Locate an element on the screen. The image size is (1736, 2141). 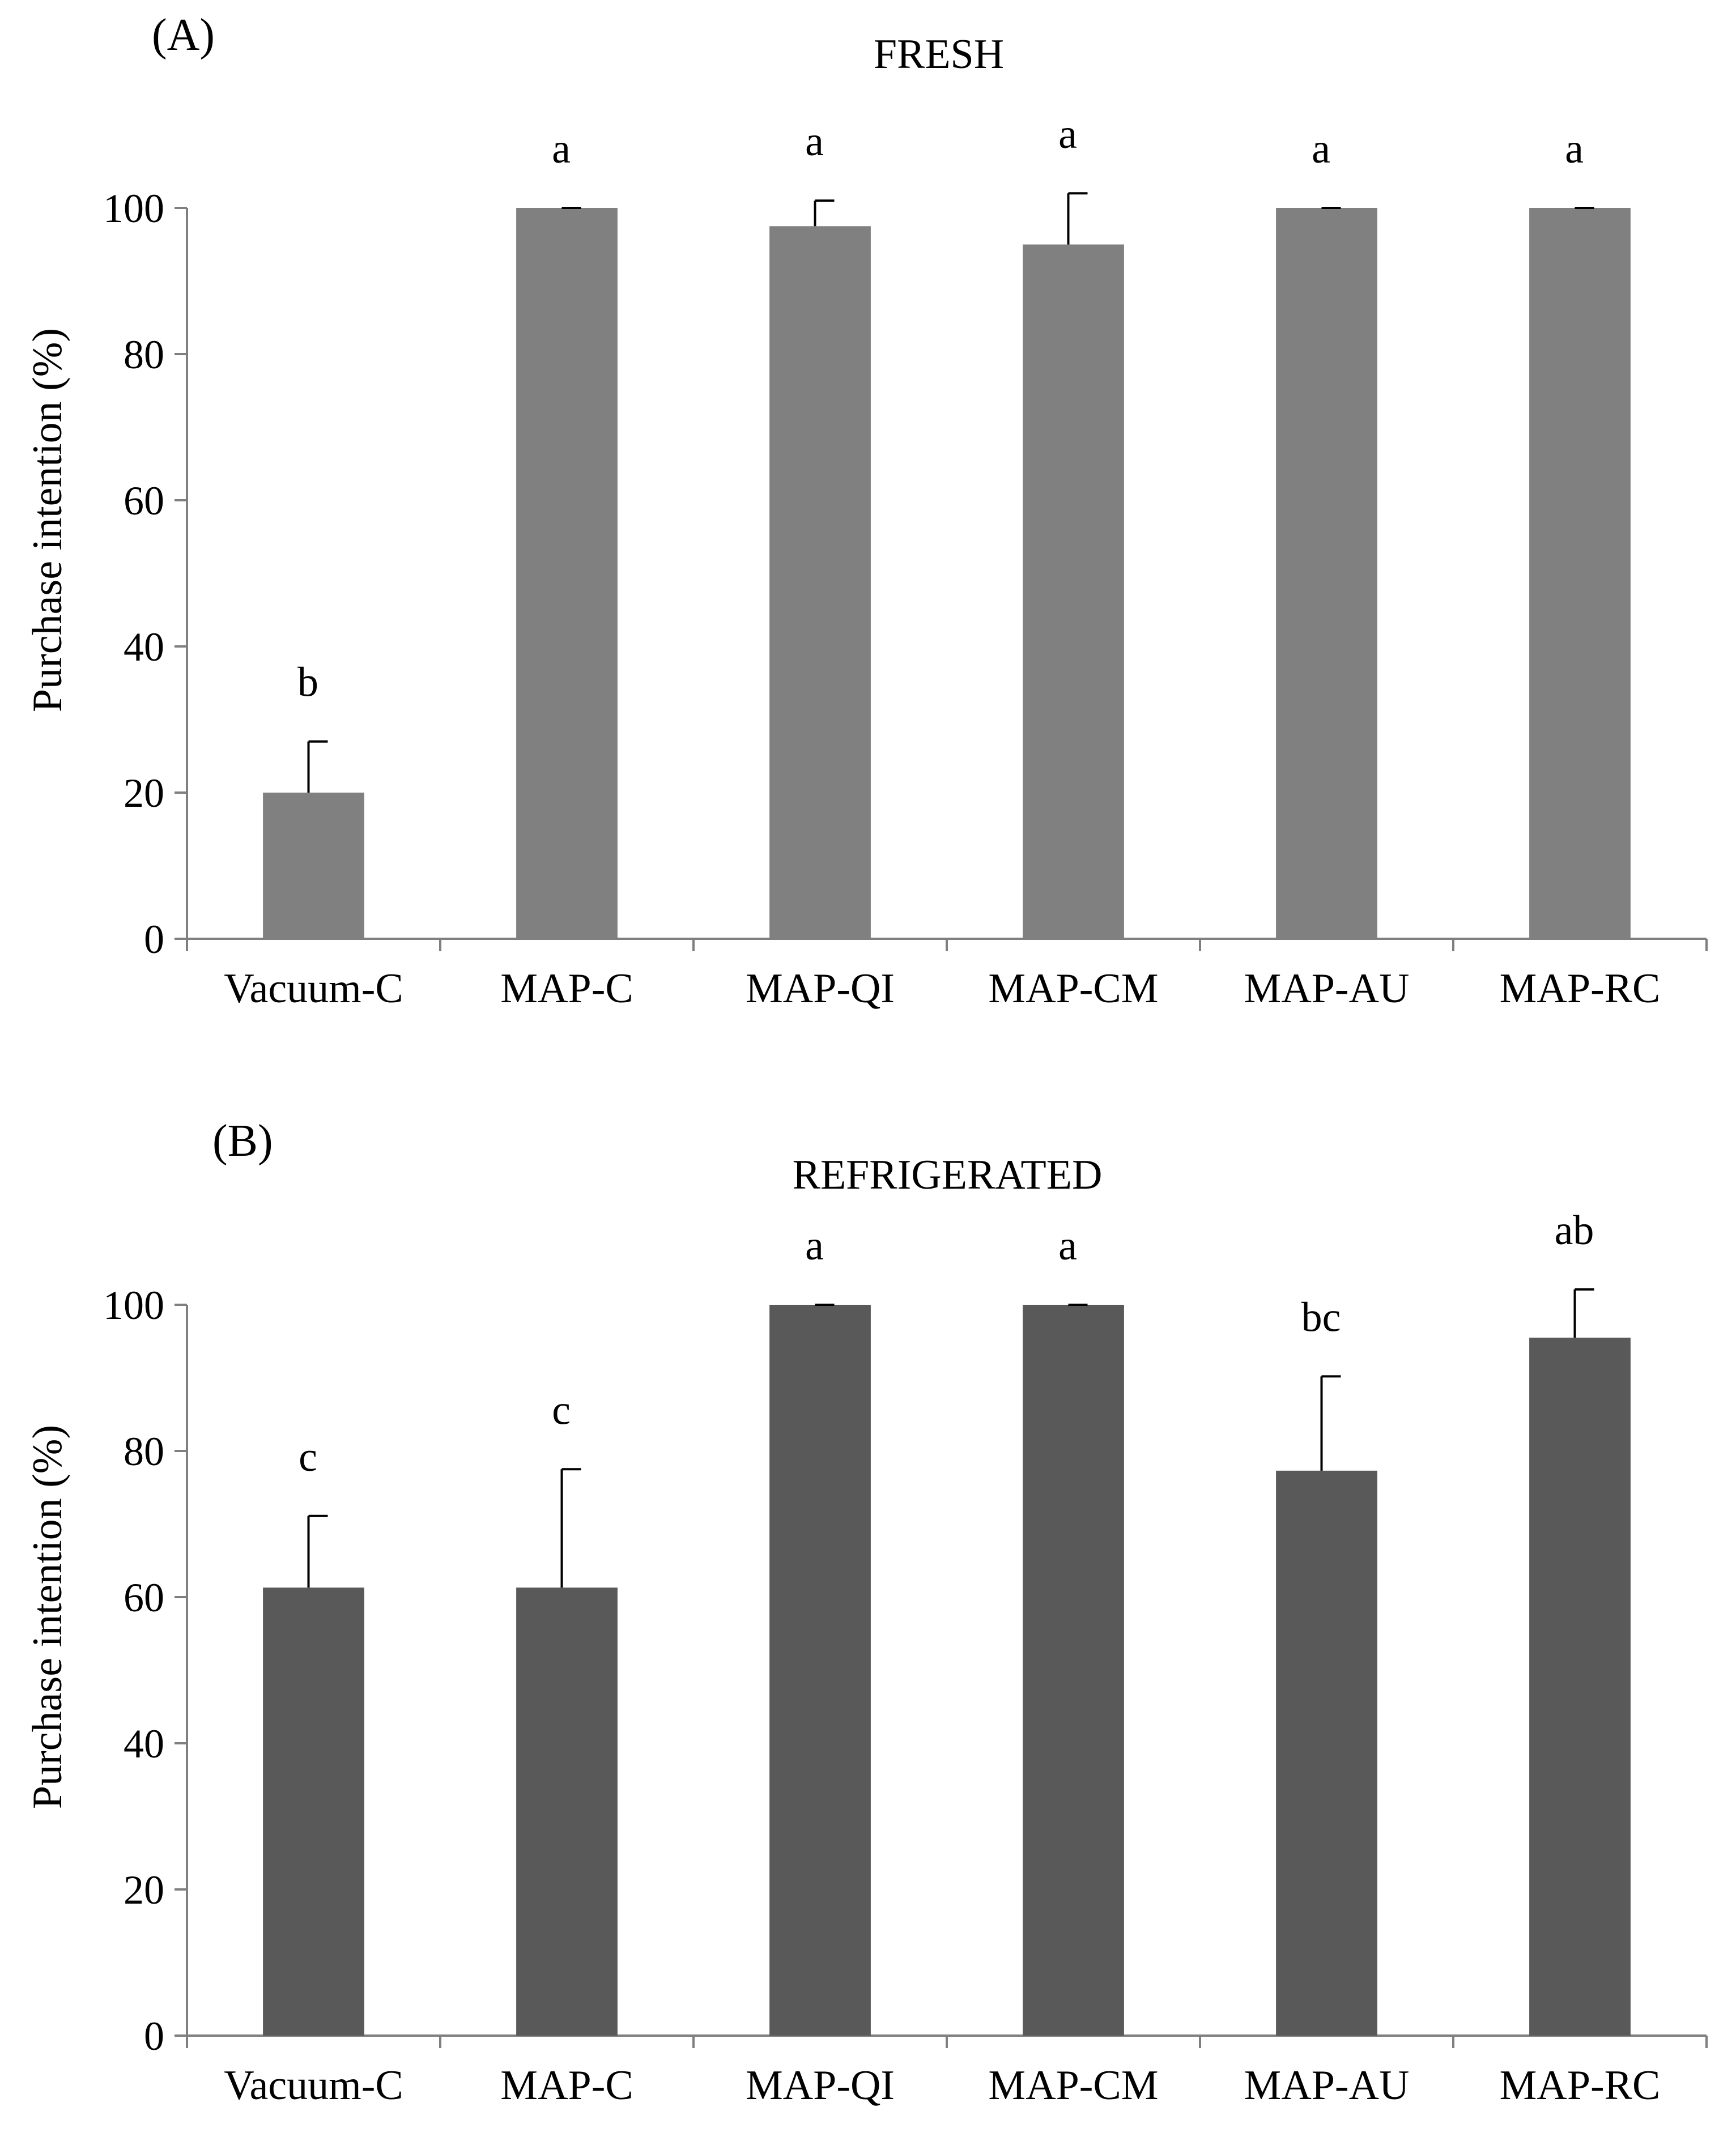
y-axis-title-b: Purchase intention (%) is located at coordinates (48, 1617).